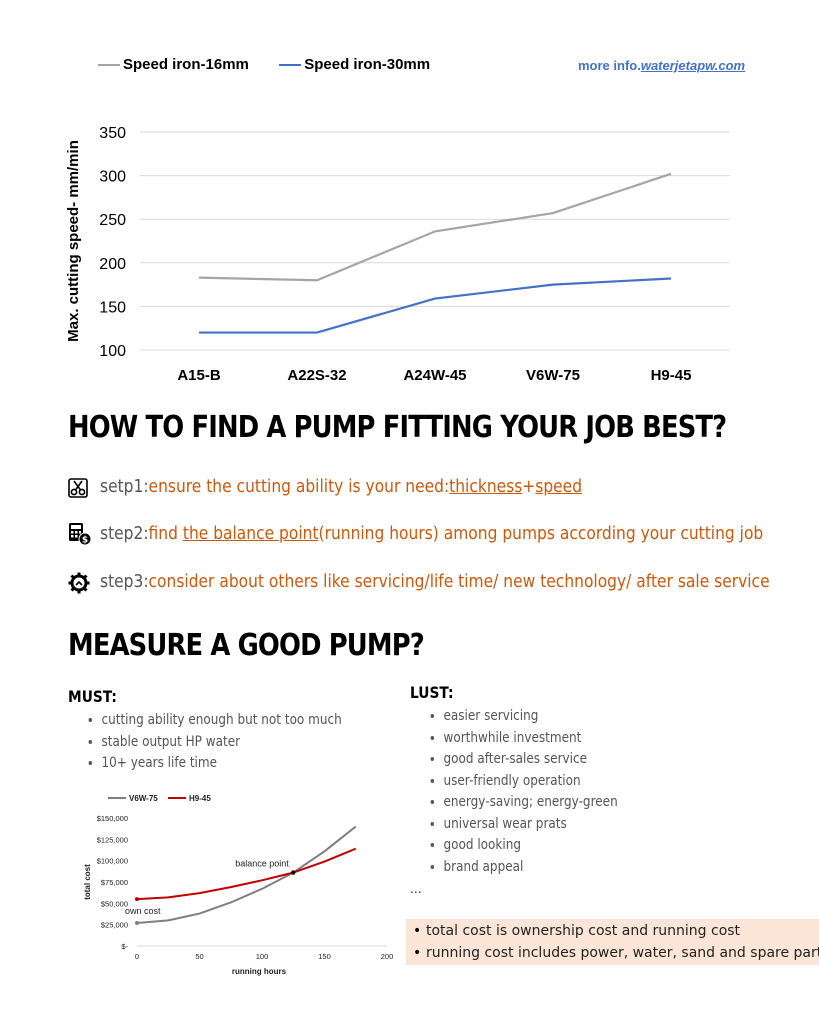  What do you see at coordinates (112, 351) in the screenshot?
I see `y-tick-label: 100` at bounding box center [112, 351].